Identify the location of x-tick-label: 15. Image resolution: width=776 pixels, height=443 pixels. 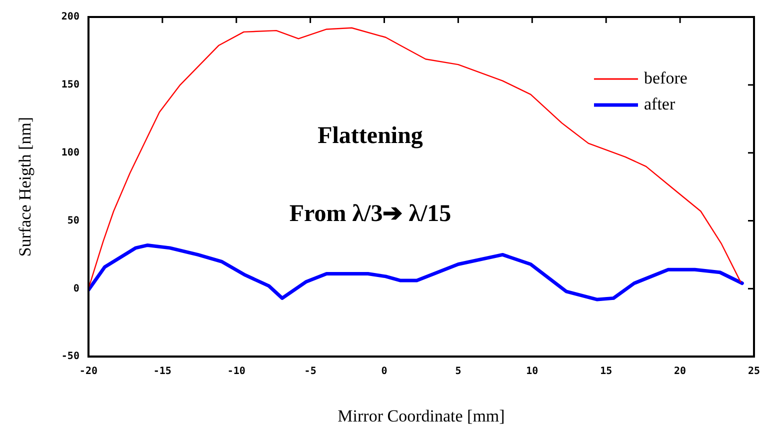
(606, 372).